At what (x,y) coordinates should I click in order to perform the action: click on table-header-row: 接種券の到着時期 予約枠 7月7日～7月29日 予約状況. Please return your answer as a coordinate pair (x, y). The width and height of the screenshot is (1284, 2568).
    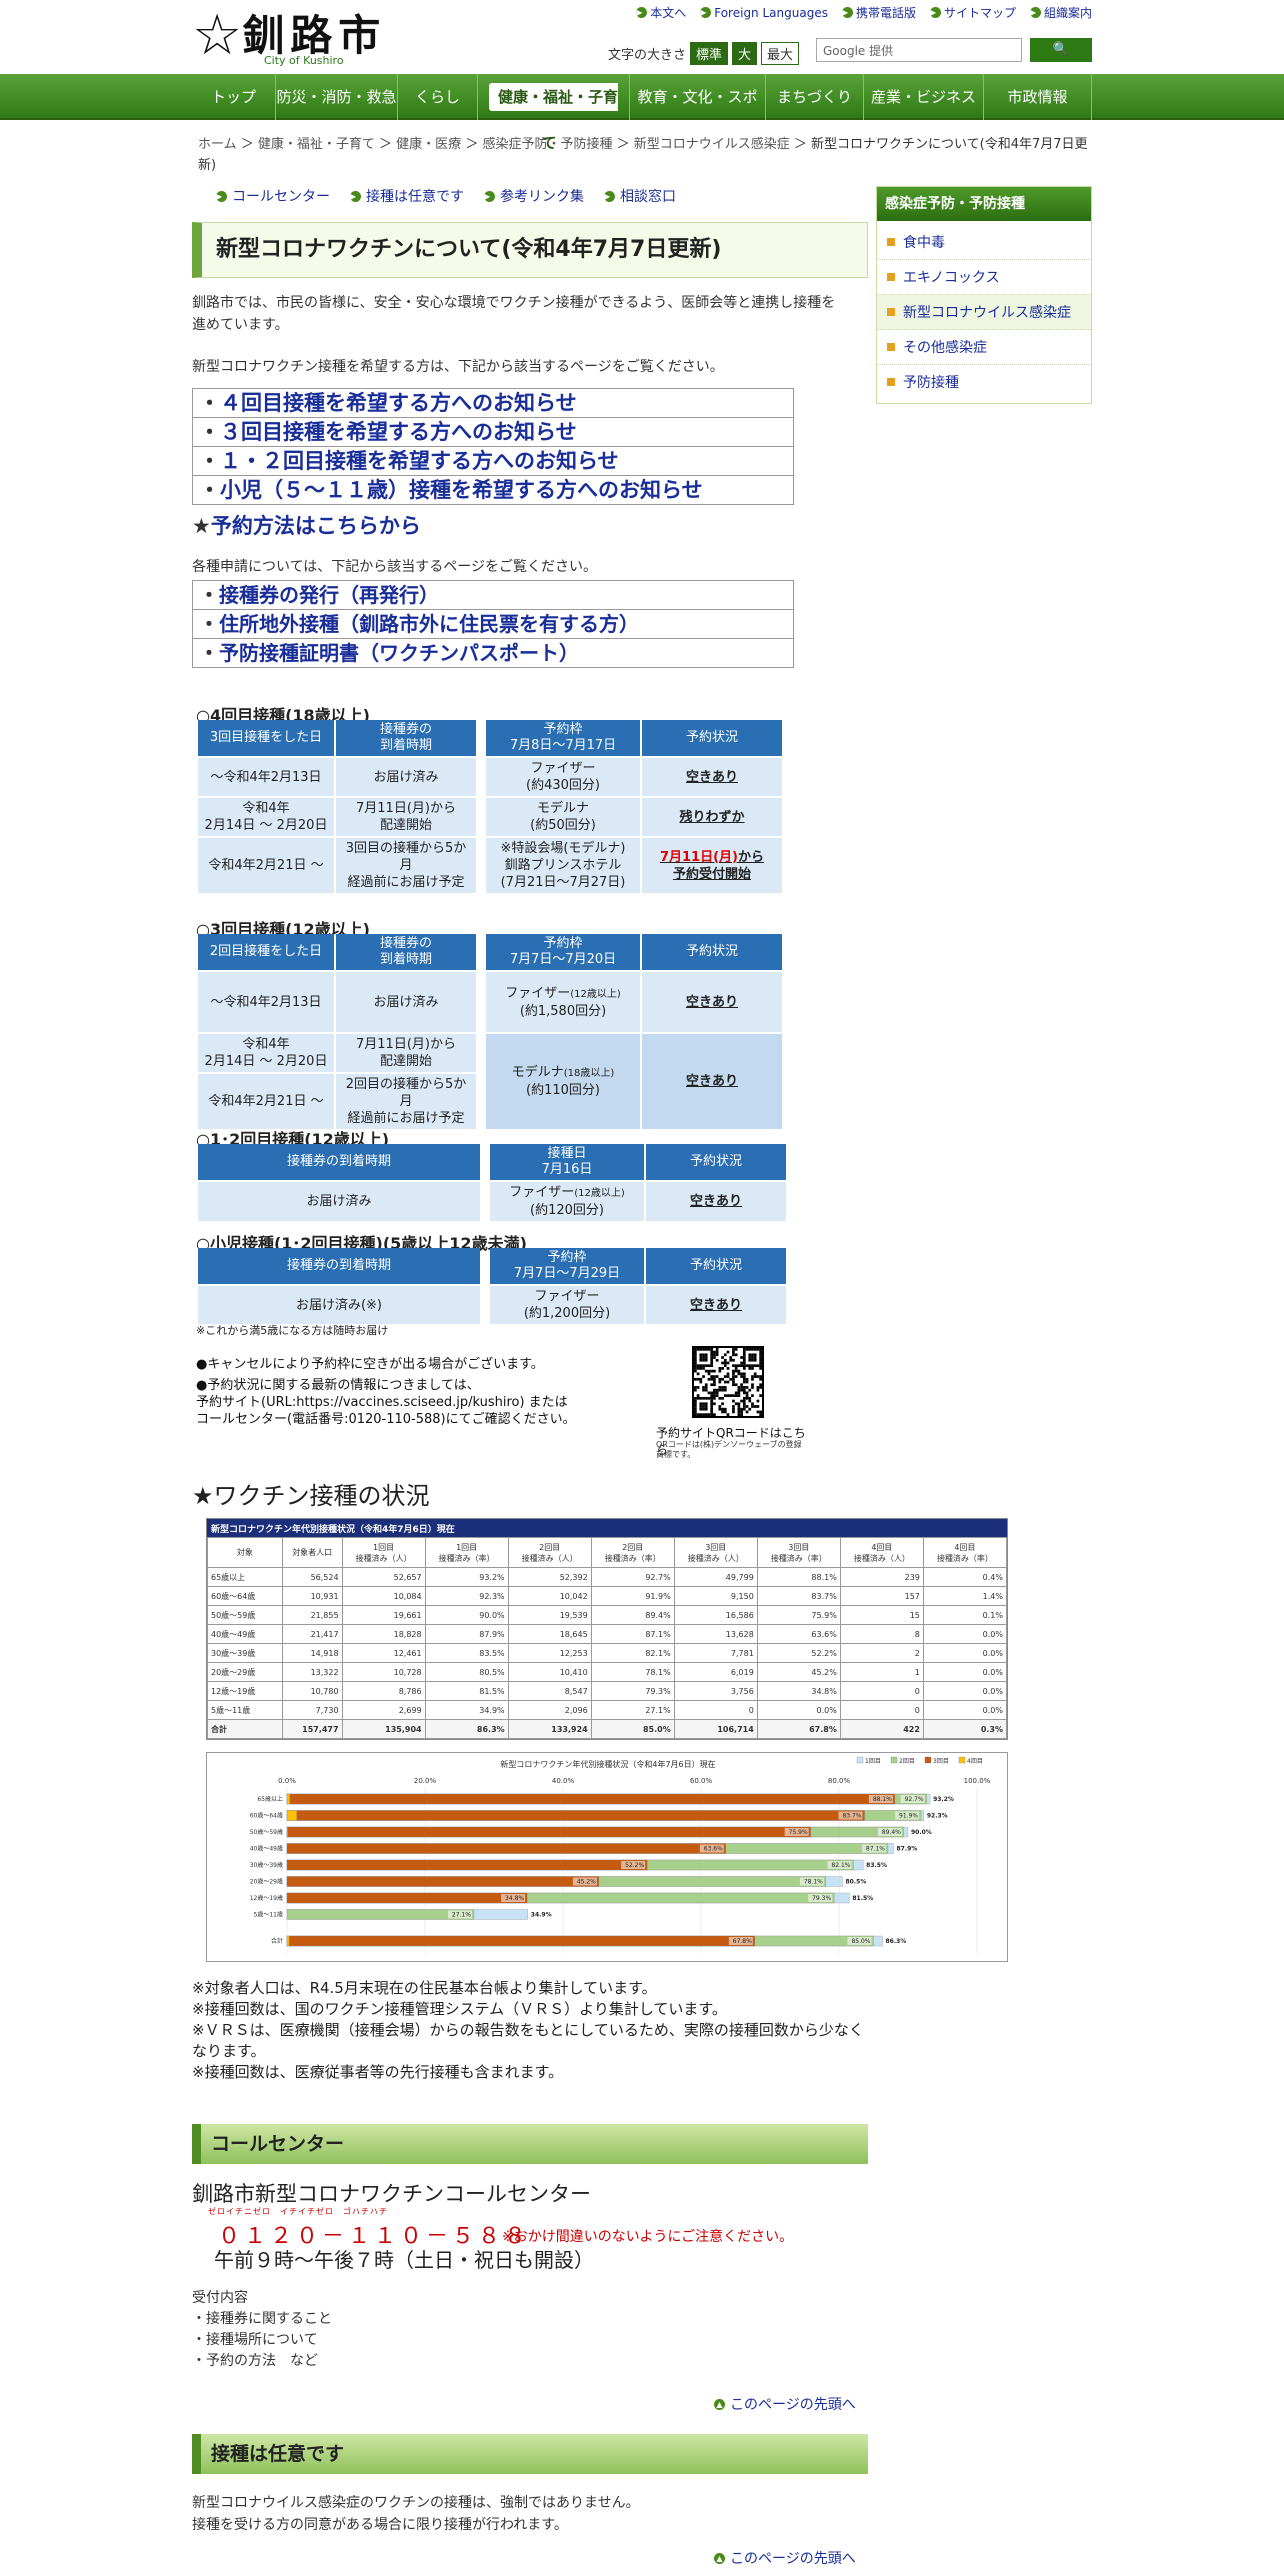
    Looking at the image, I should click on (492, 1266).